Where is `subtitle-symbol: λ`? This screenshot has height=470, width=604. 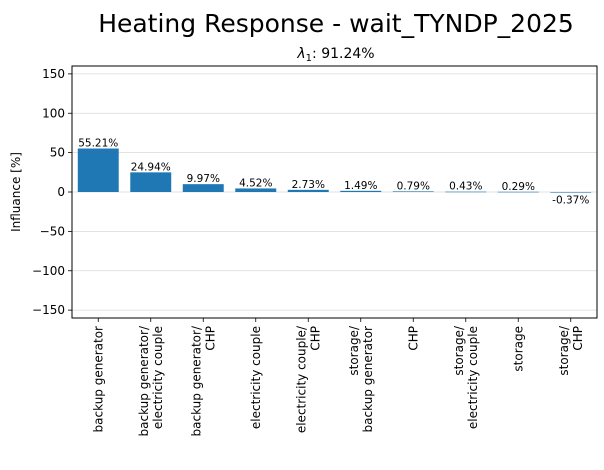 subtitle-symbol: λ is located at coordinates (300, 54).